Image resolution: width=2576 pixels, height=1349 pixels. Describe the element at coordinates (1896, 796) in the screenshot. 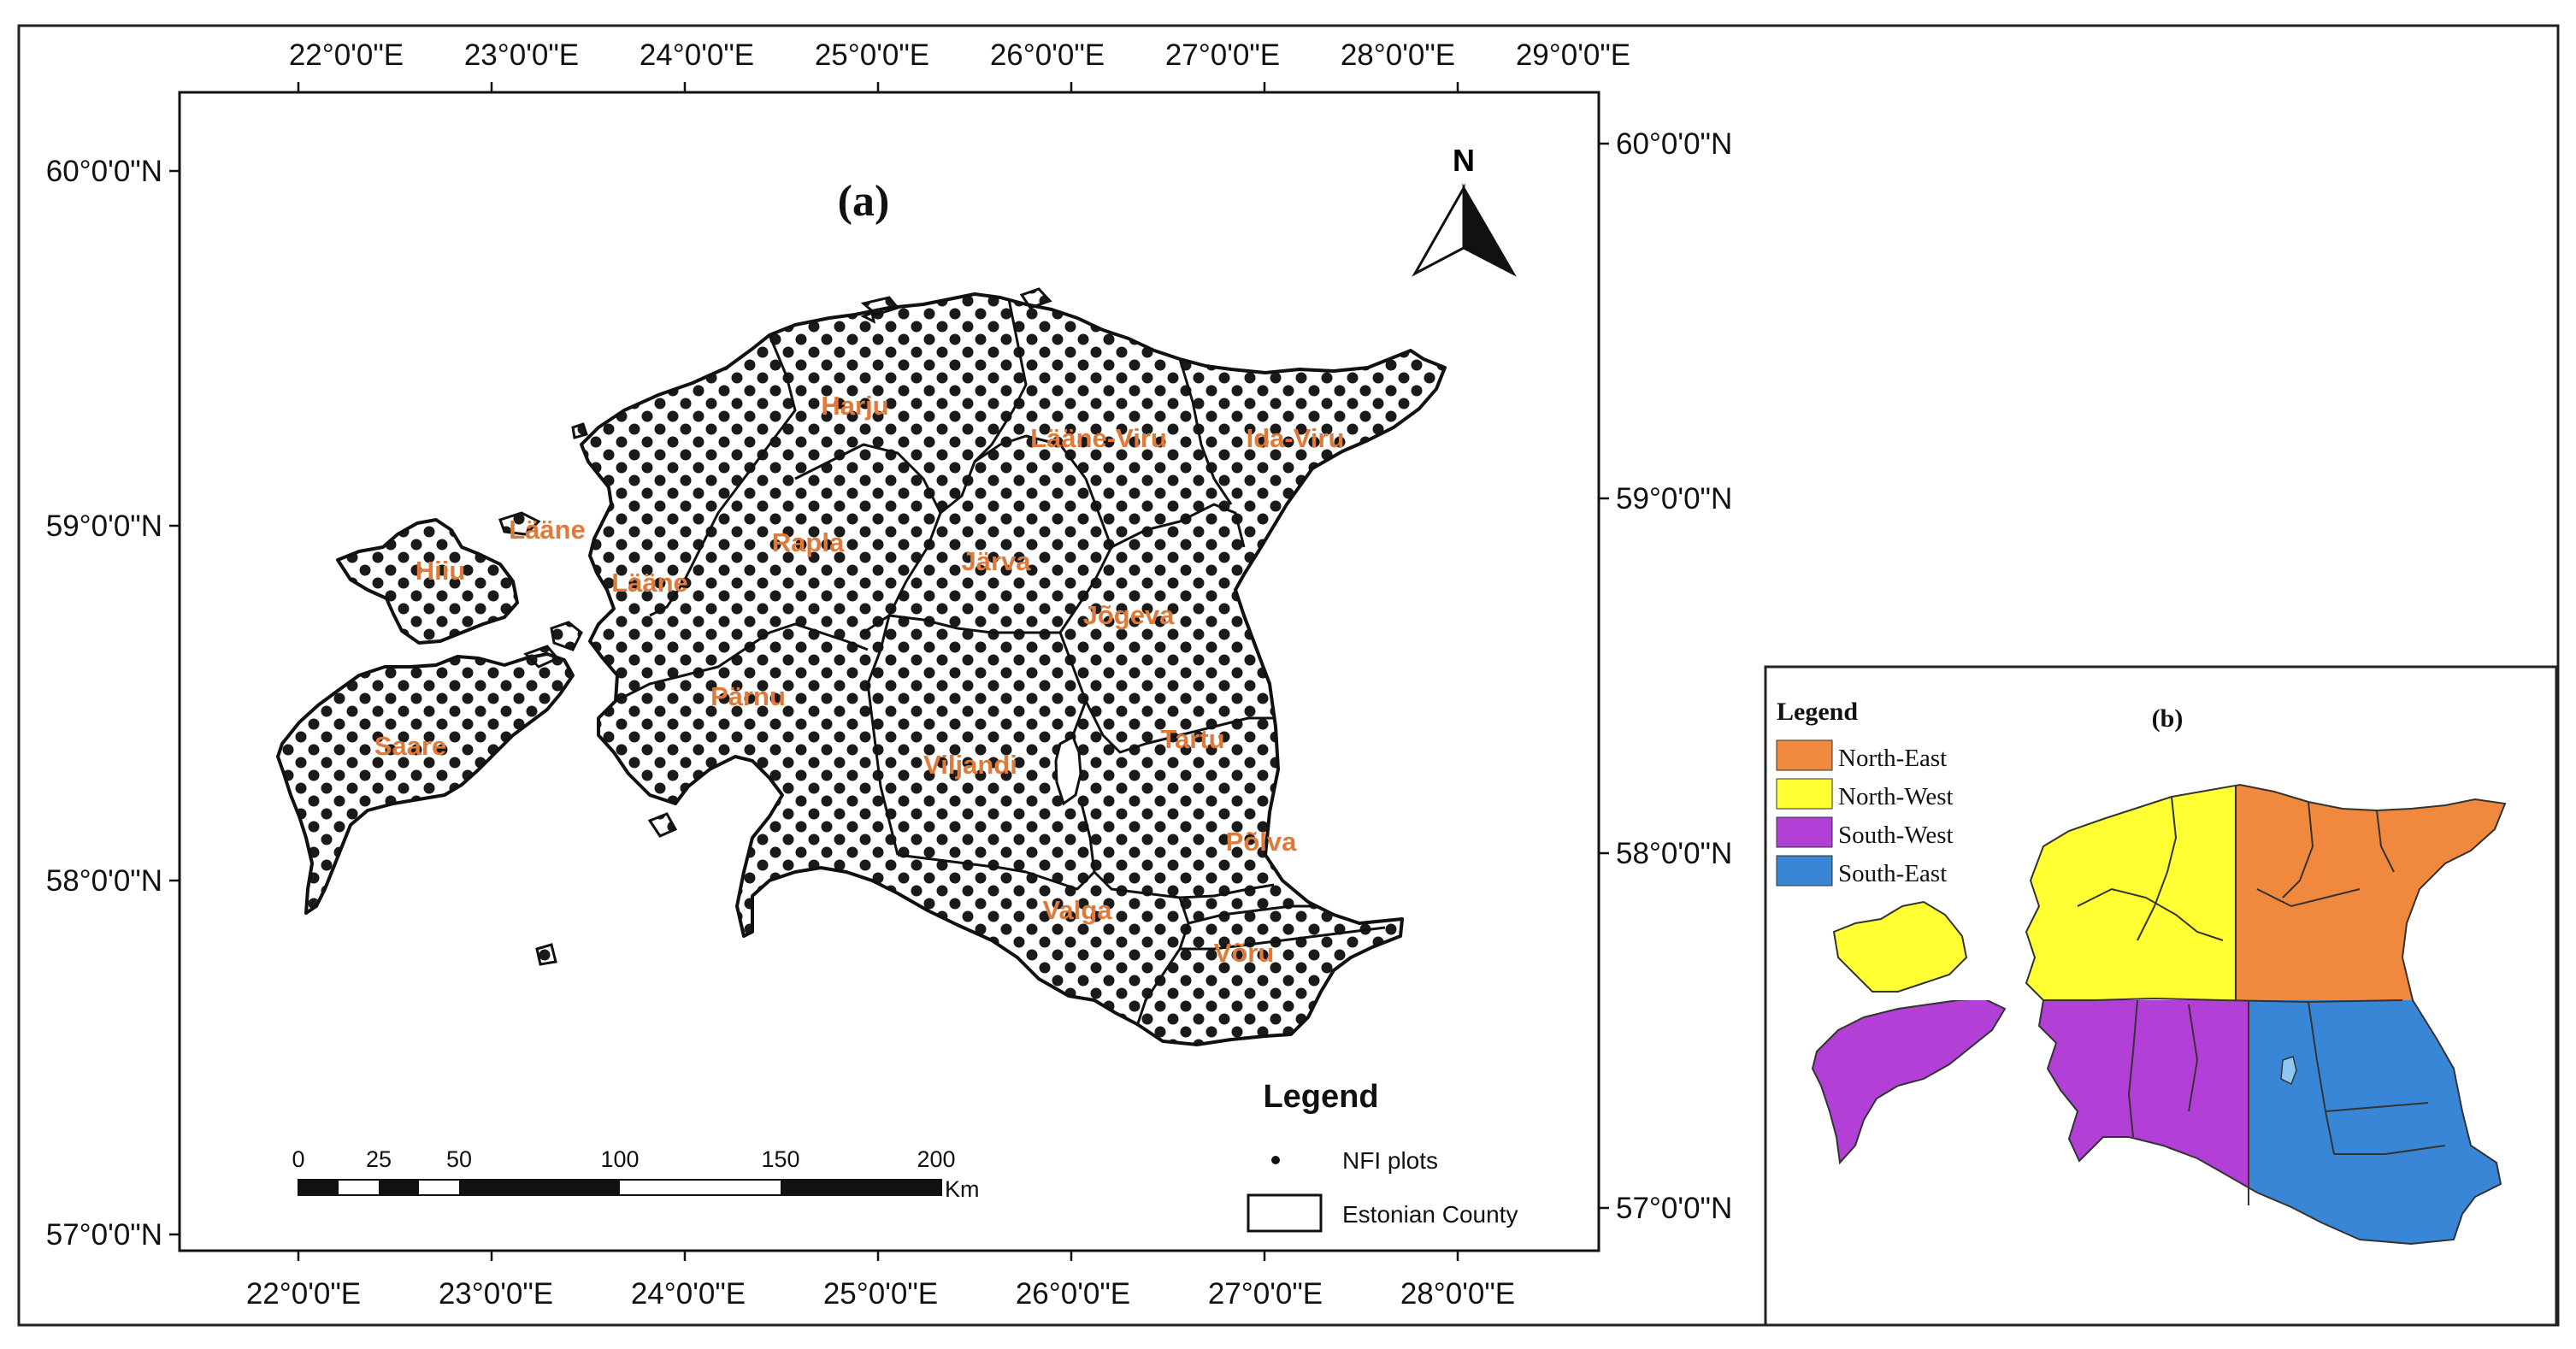

I see `legend-item: North-West` at that location.